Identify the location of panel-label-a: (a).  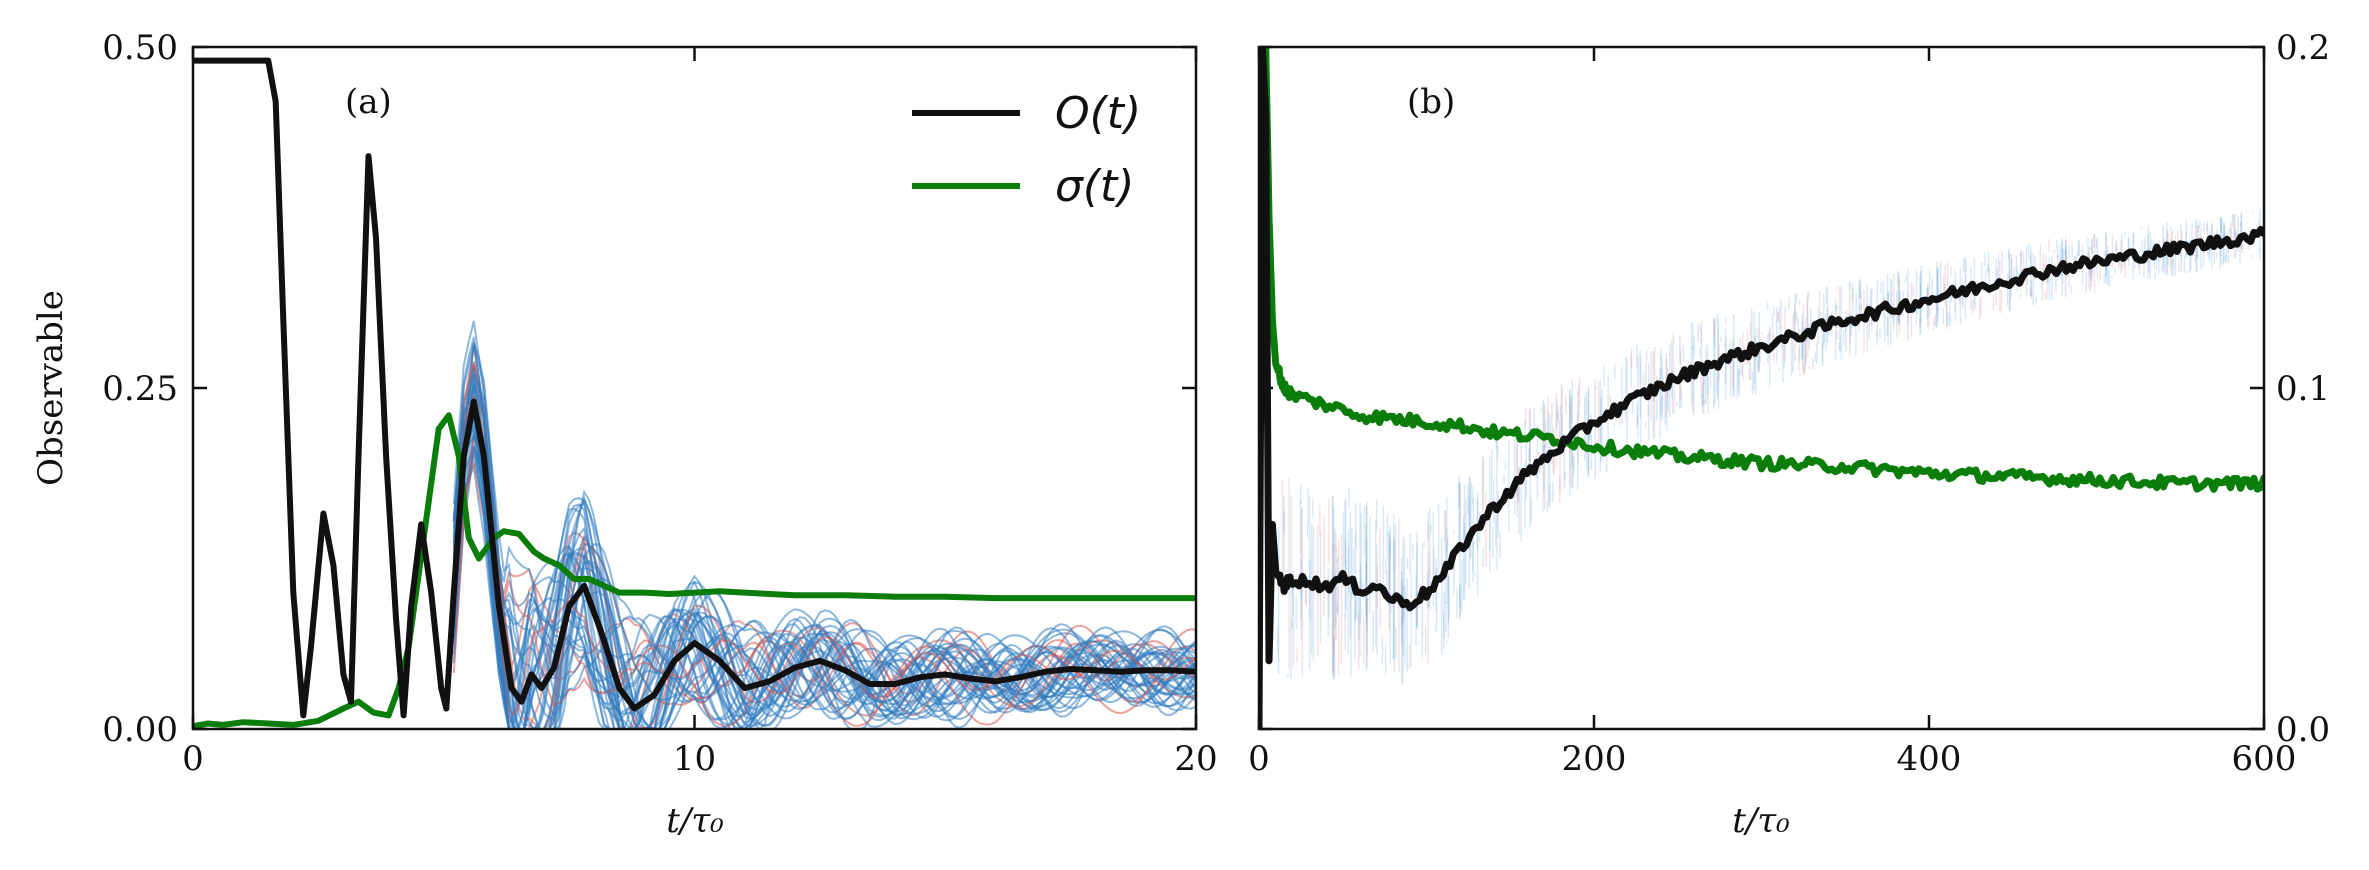
(368, 102).